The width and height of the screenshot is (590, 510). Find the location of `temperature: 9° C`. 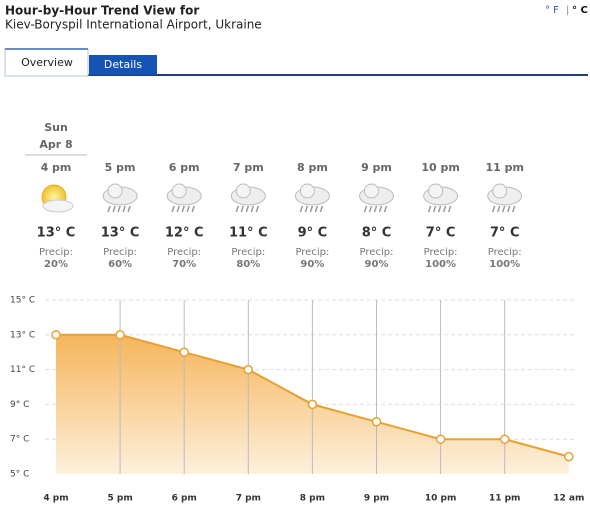

temperature: 9° C is located at coordinates (313, 233).